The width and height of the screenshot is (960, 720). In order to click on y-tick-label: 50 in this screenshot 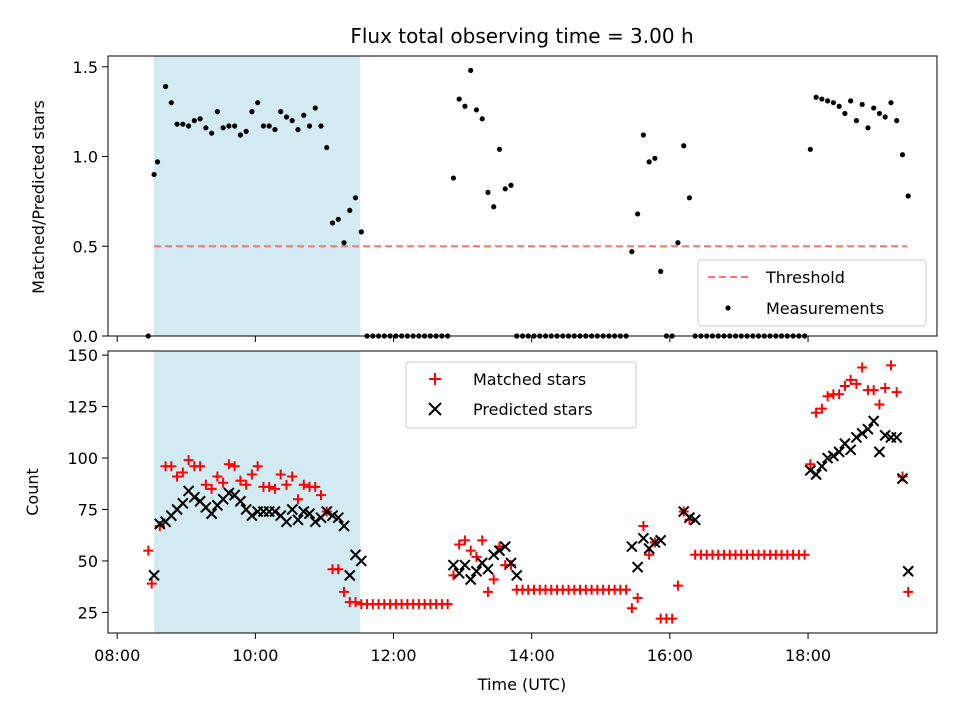, I will do `click(88, 561)`.